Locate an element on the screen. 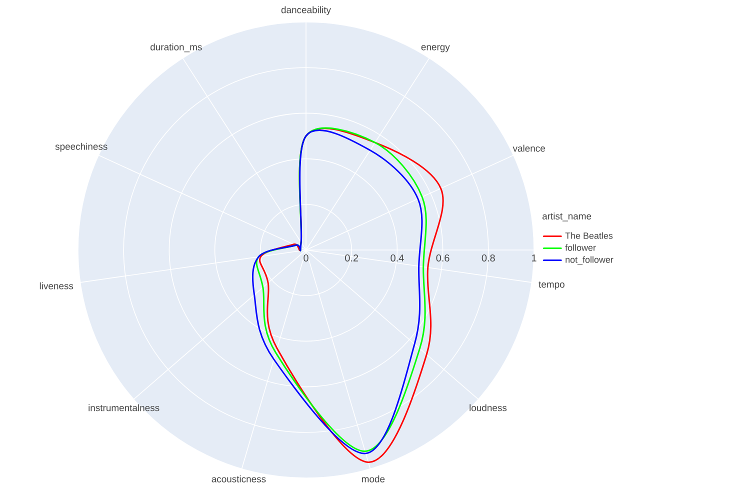 The width and height of the screenshot is (738, 501). spoke-label: loudness is located at coordinates (488, 408).